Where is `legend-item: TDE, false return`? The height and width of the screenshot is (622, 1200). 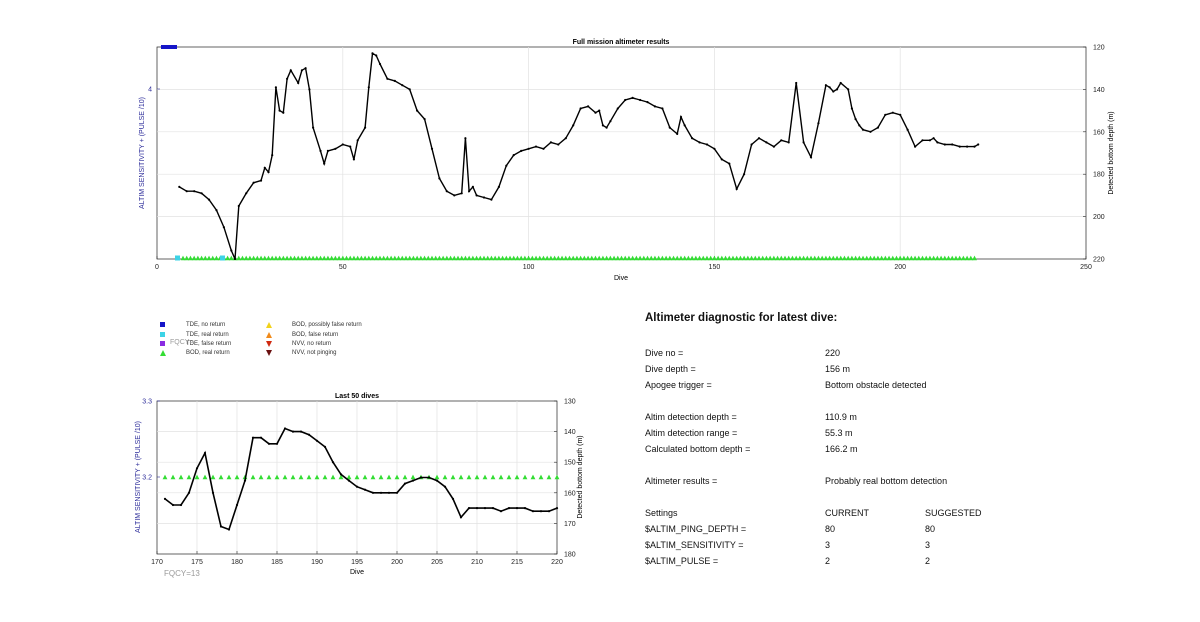 legend-item: TDE, false return is located at coordinates (195, 344).